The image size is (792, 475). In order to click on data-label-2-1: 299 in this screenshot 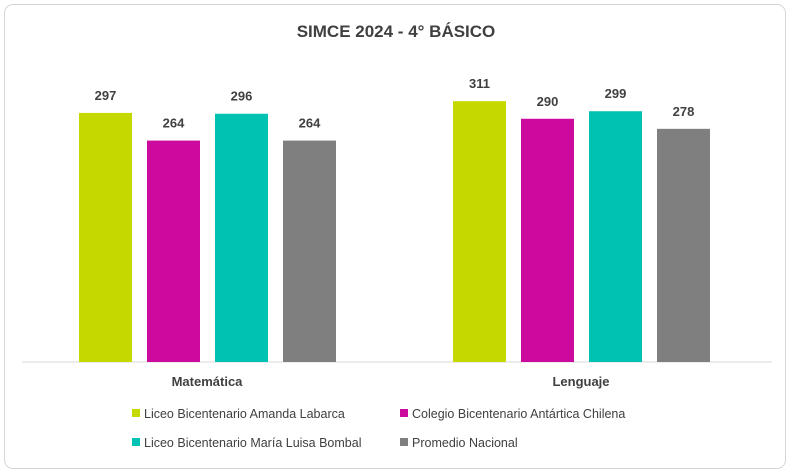, I will do `click(616, 93)`.